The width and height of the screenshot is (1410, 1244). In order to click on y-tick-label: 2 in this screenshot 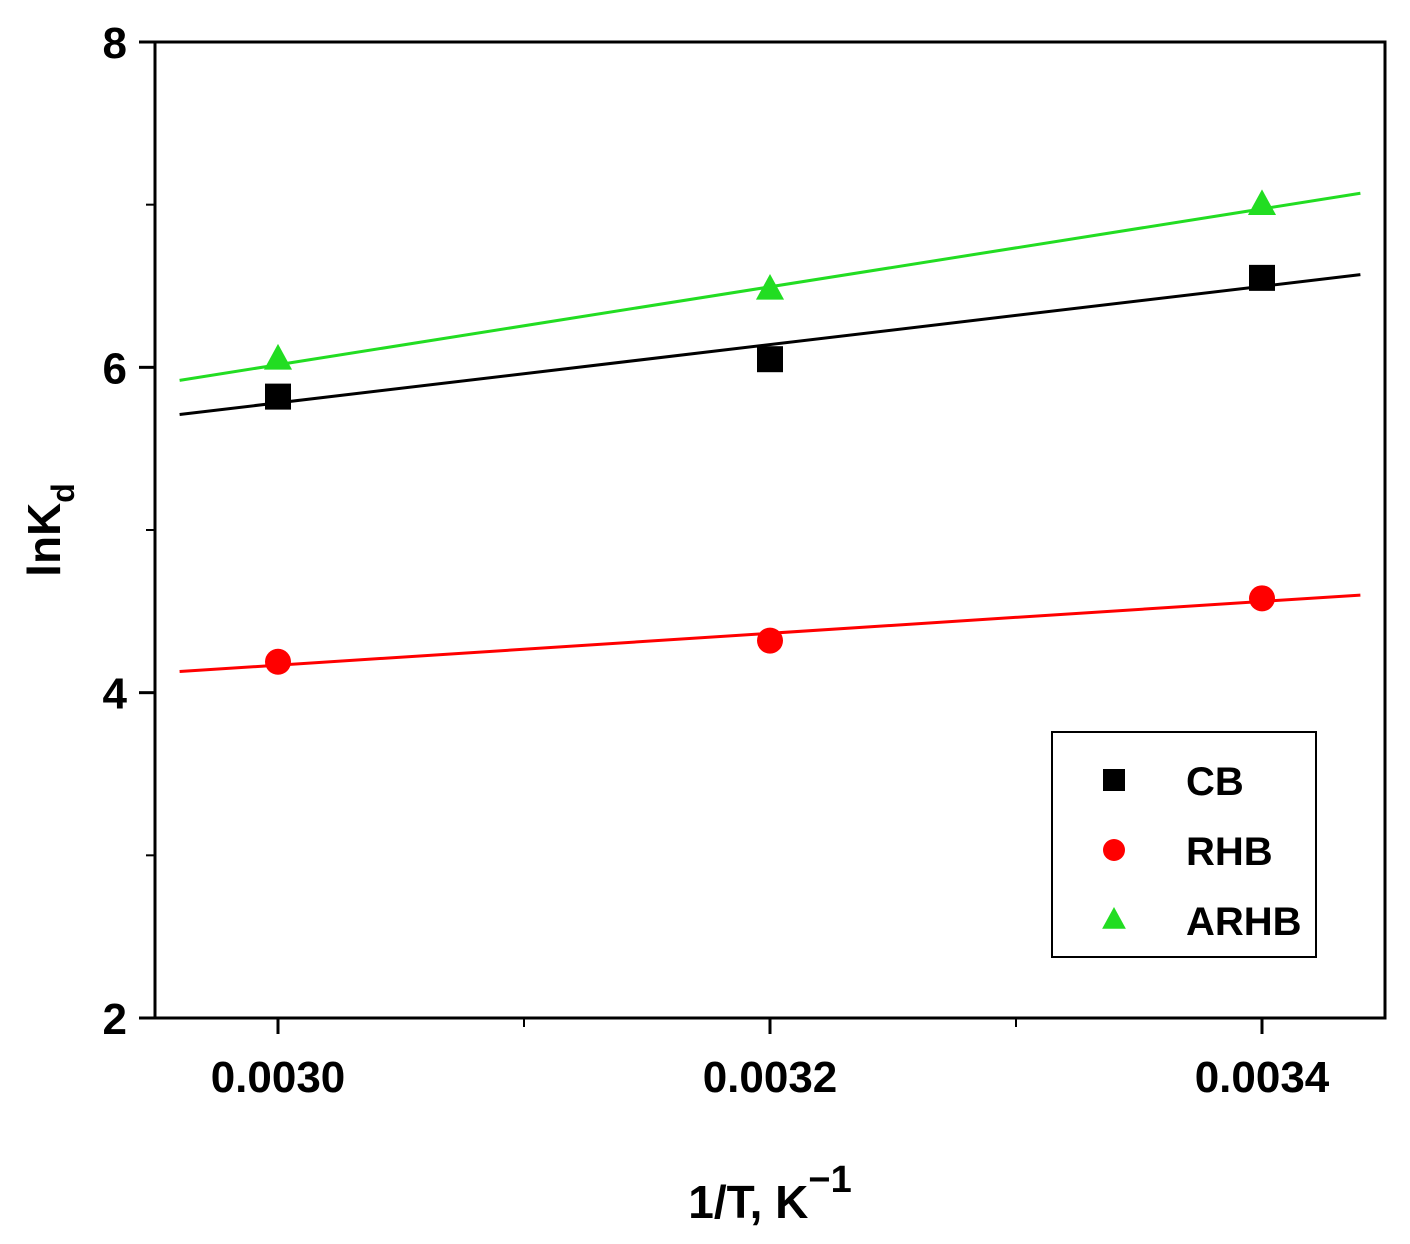, I will do `click(115, 1019)`.